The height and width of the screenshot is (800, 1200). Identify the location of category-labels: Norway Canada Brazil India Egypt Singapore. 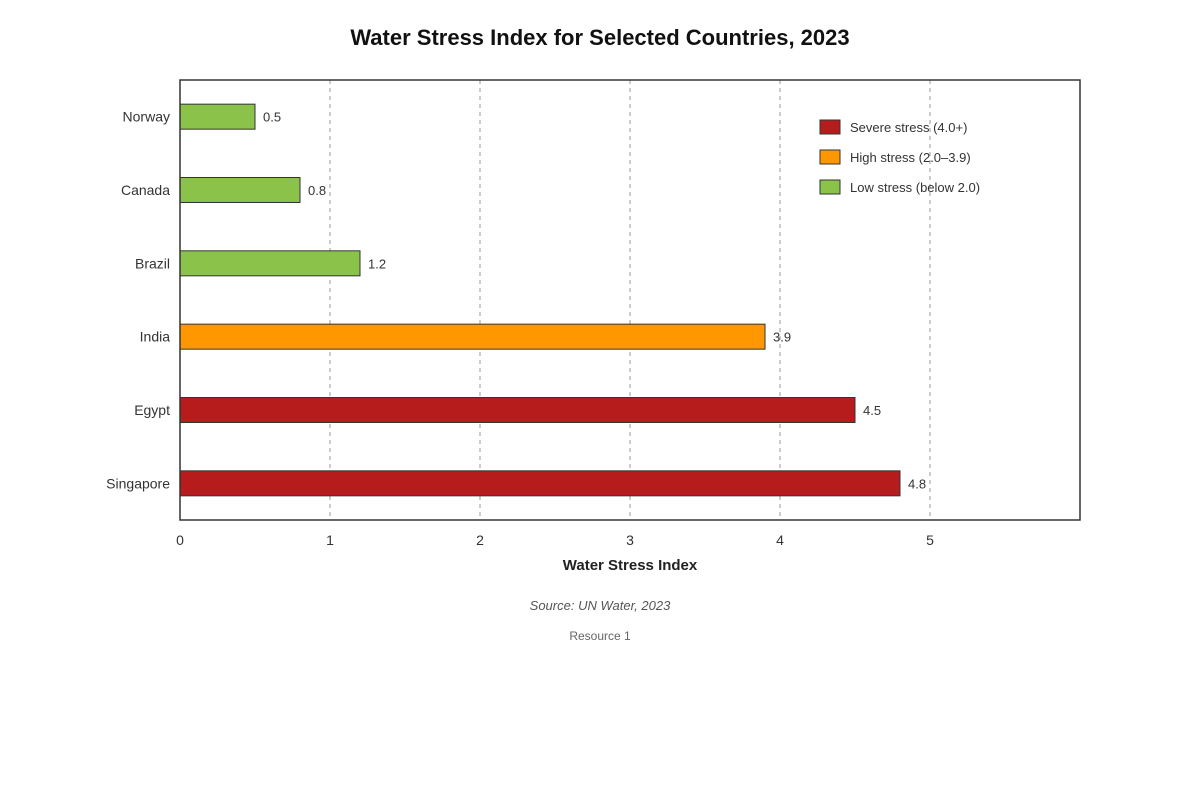
(138, 300).